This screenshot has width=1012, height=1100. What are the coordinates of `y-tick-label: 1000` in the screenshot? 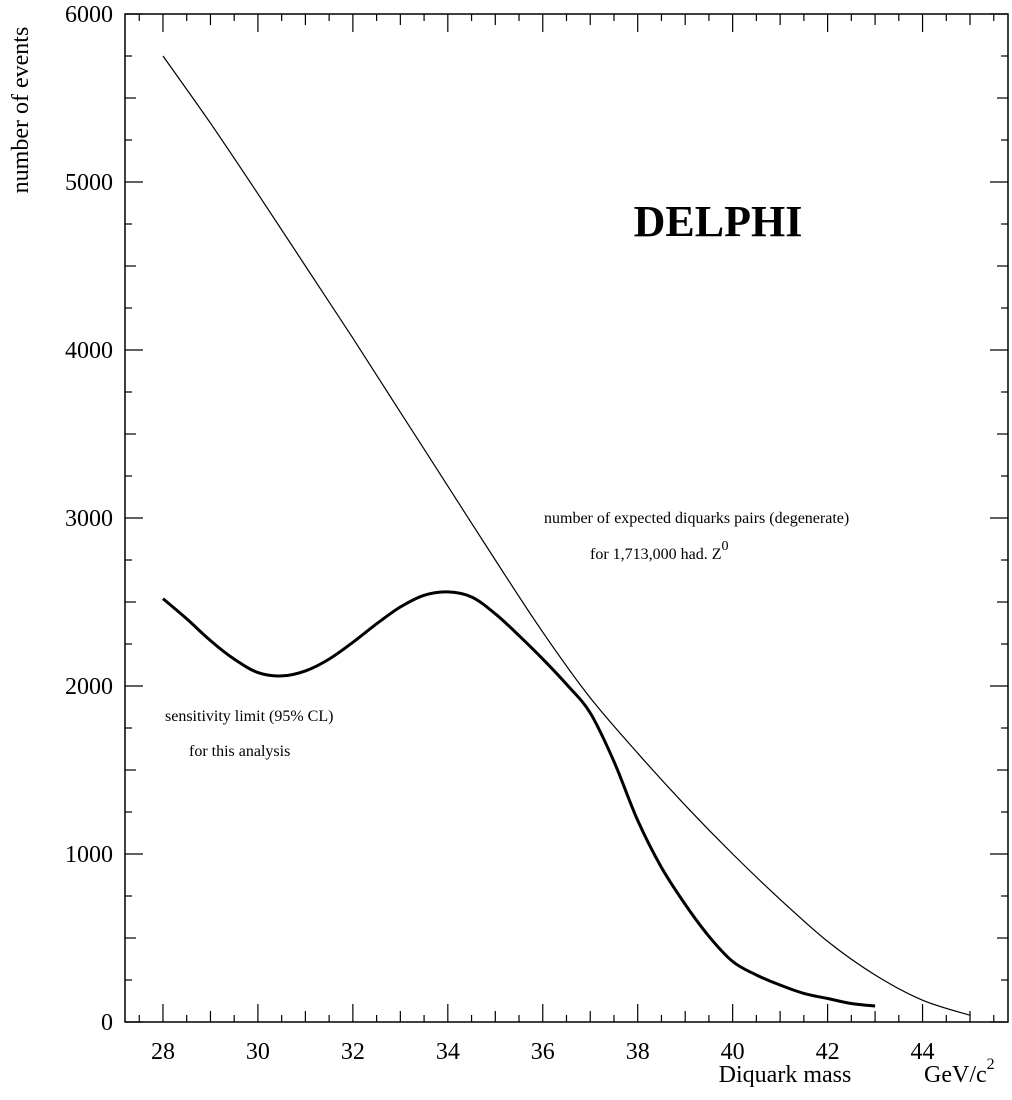 It's located at (89, 855).